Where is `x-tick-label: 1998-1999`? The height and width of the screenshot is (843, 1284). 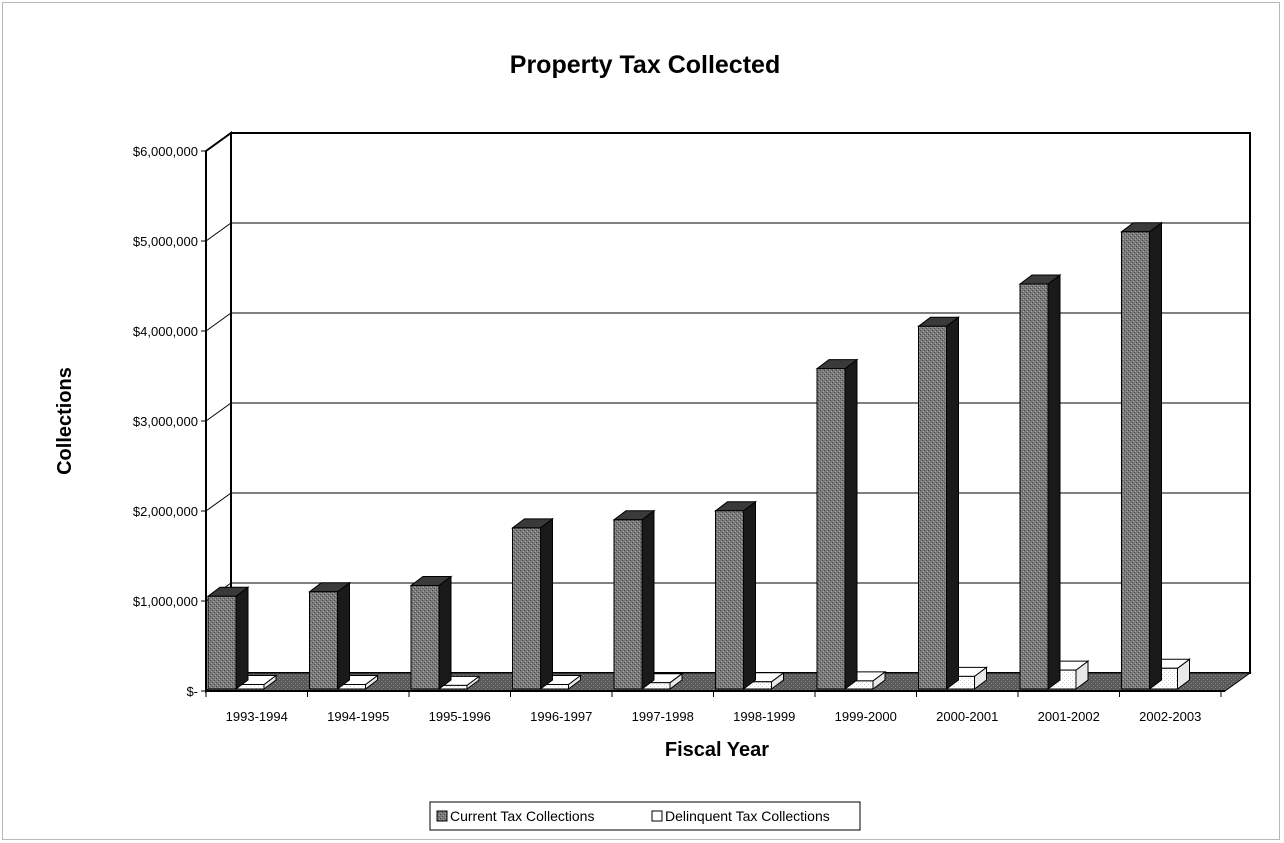
x-tick-label: 1998-1999 is located at coordinates (764, 716).